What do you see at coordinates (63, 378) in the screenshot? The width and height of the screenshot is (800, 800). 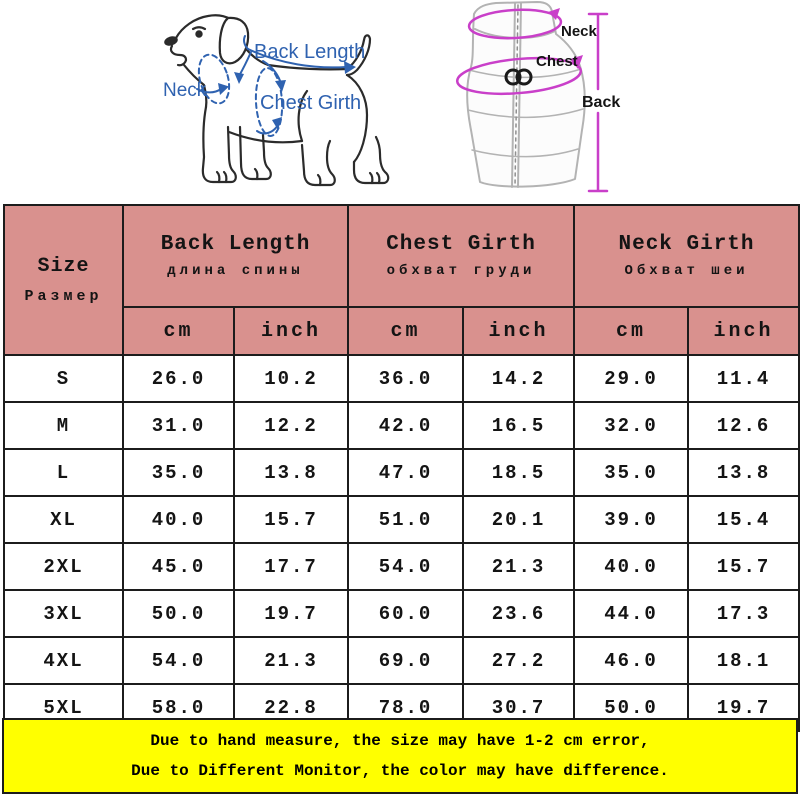 I see `size-cell: S` at bounding box center [63, 378].